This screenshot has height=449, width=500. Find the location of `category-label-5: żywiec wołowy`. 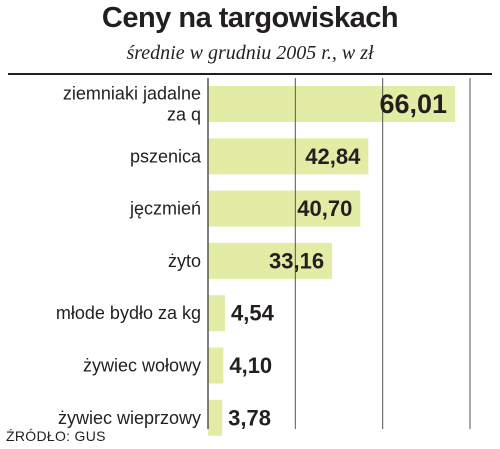

category-label-5: żywiec wołowy is located at coordinates (142, 366).